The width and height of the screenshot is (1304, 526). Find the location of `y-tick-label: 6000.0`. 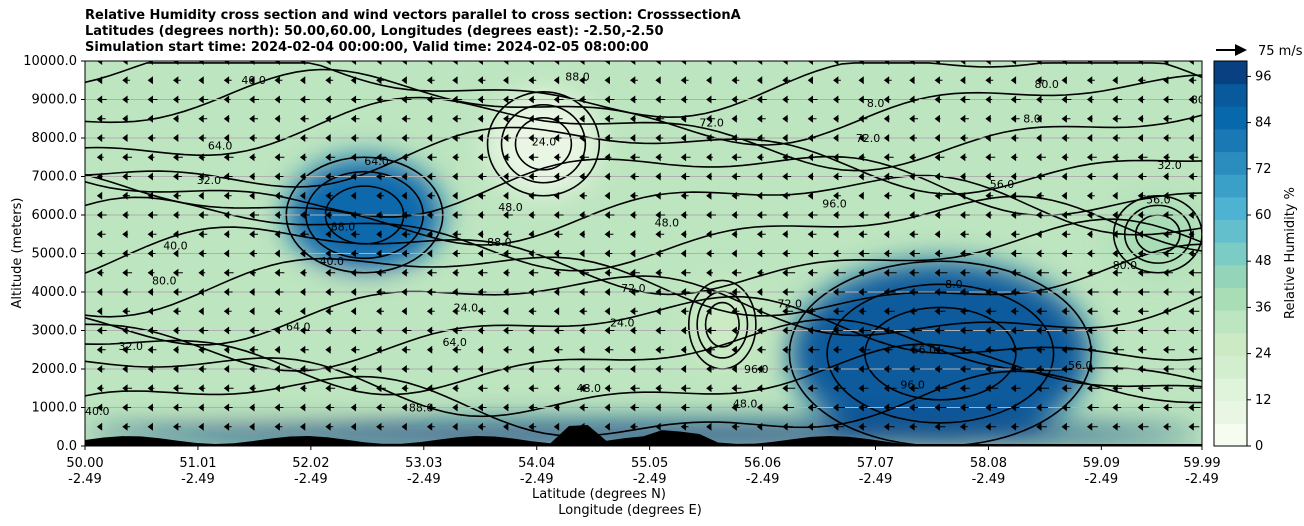

y-tick-label: 6000.0 is located at coordinates (55, 215).